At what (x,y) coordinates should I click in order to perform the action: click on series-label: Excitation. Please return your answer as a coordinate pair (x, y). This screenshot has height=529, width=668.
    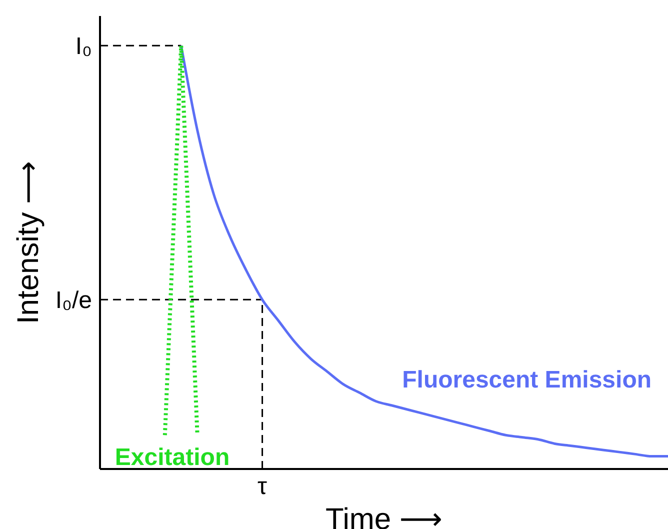
    Looking at the image, I should click on (172, 458).